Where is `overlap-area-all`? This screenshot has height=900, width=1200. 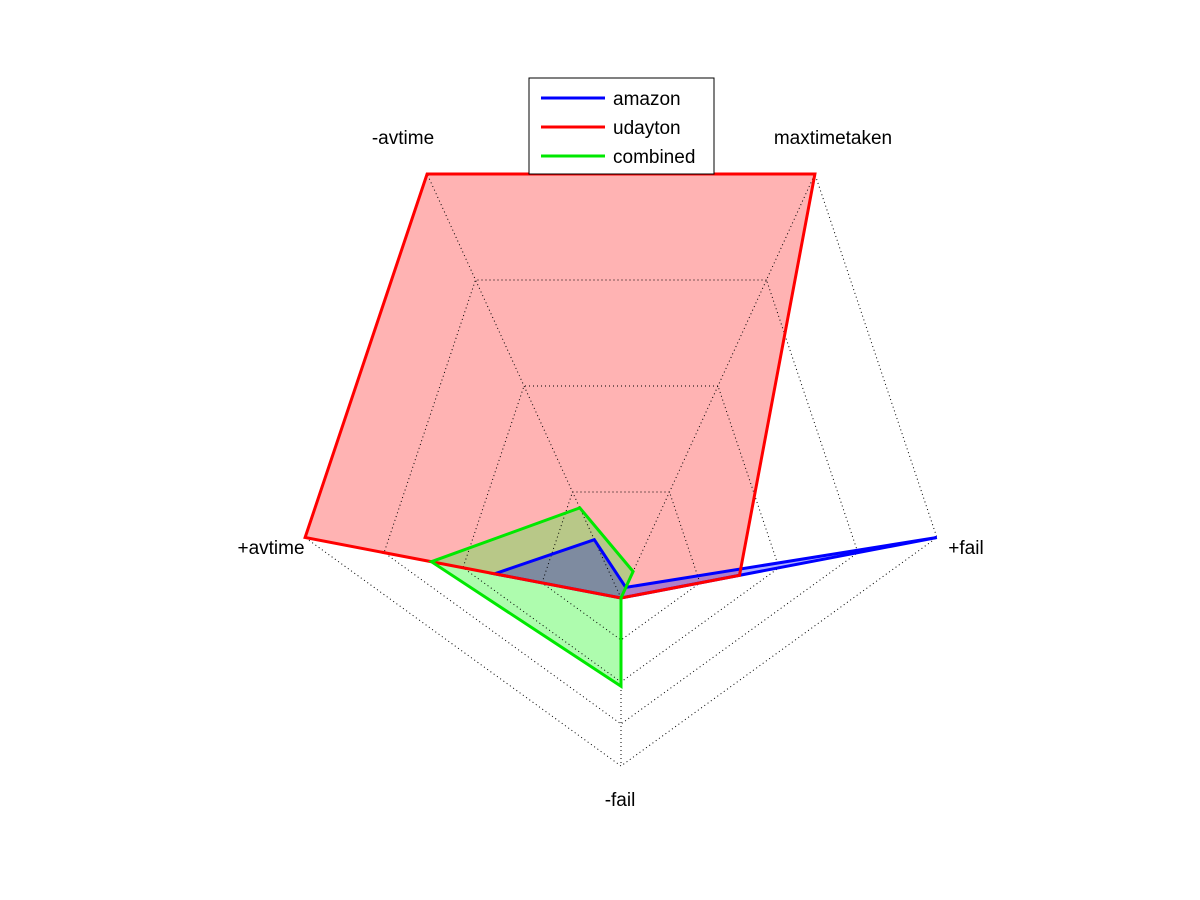 overlap-area-all is located at coordinates (564, 567).